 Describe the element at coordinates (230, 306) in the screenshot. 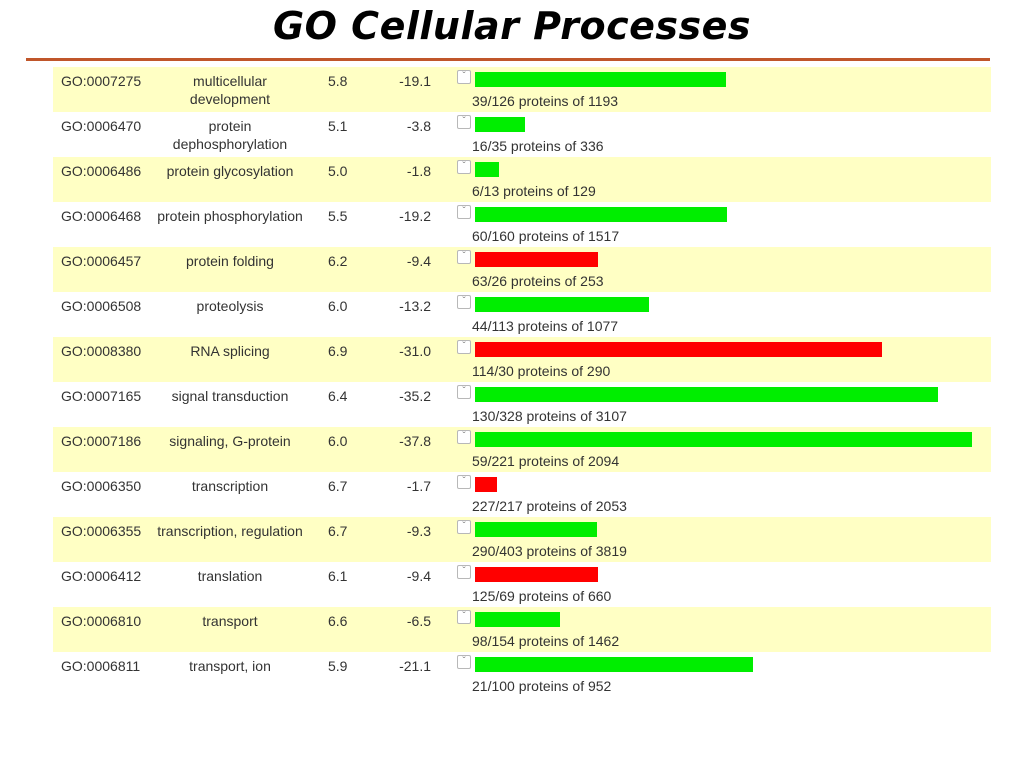

I see `go-term-name: proteolysis` at that location.